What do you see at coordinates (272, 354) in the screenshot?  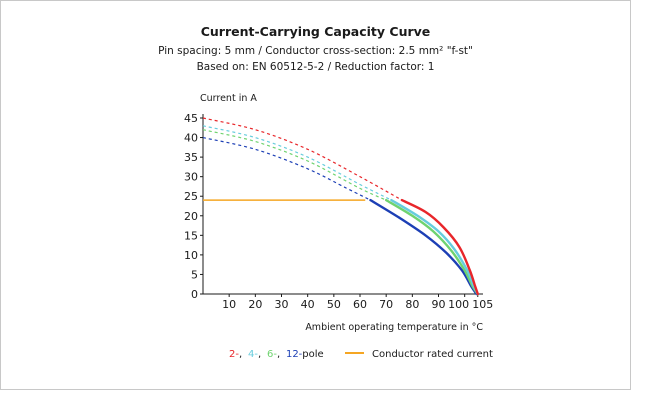 I see `legend-entry-6pole: 6-` at bounding box center [272, 354].